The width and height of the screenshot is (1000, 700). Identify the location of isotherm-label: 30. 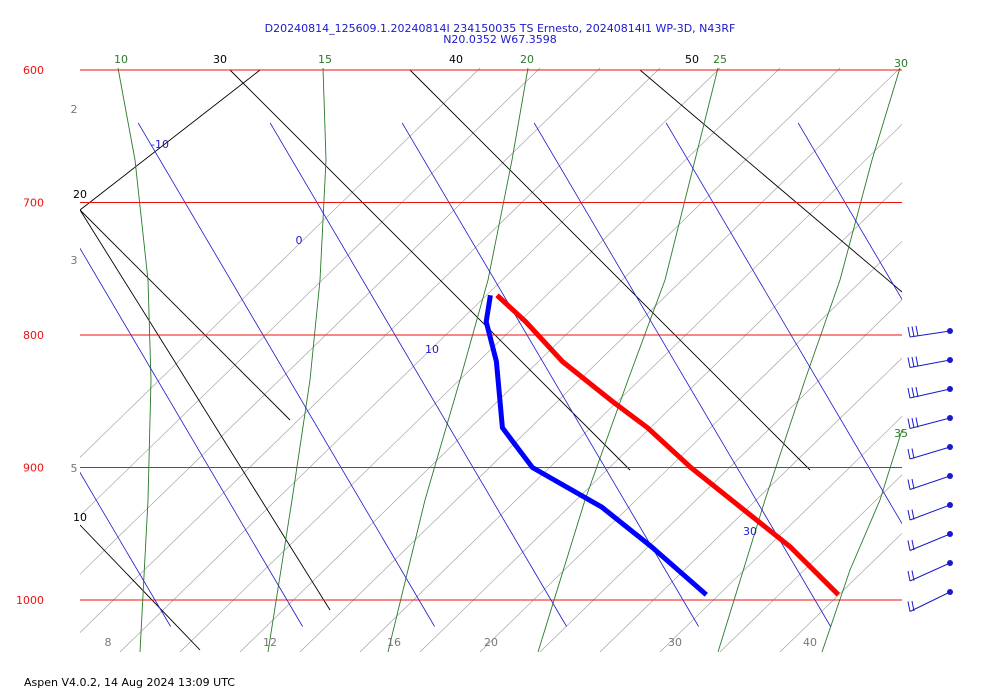
(750, 531).